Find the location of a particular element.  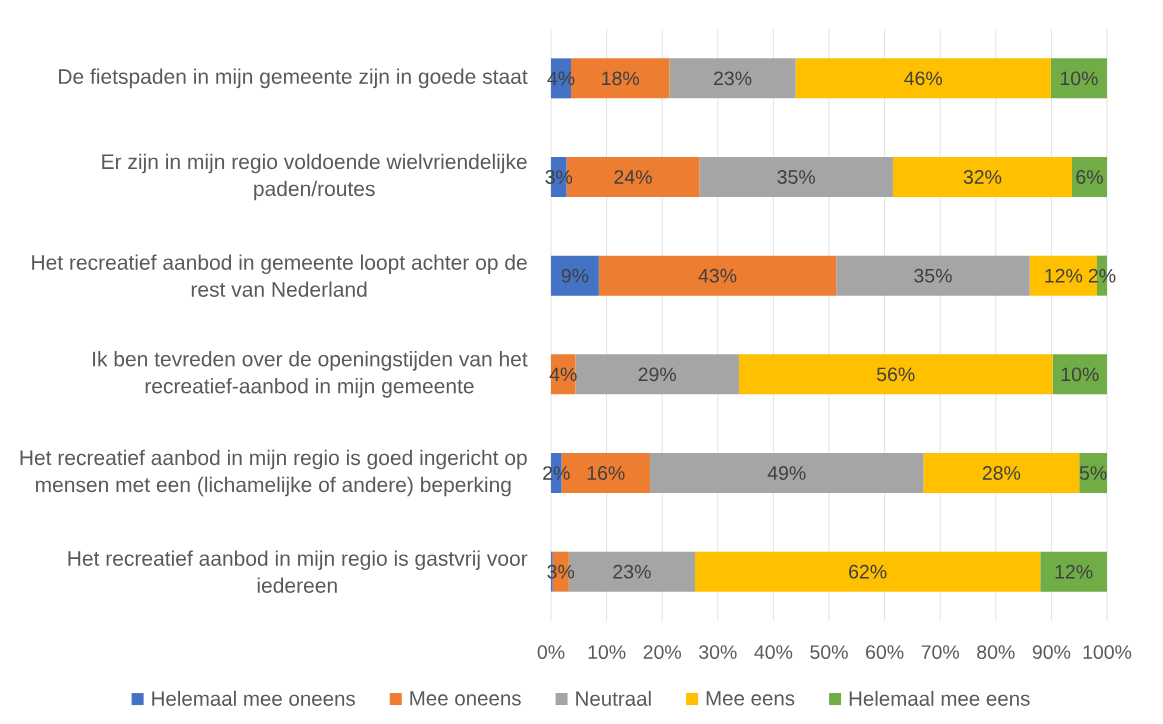

y-tick-label: Het recreatief aanbod in mijn regio is goed ingericht op mensen met een (lichamelijke of andere) beperking is located at coordinates (273, 473).